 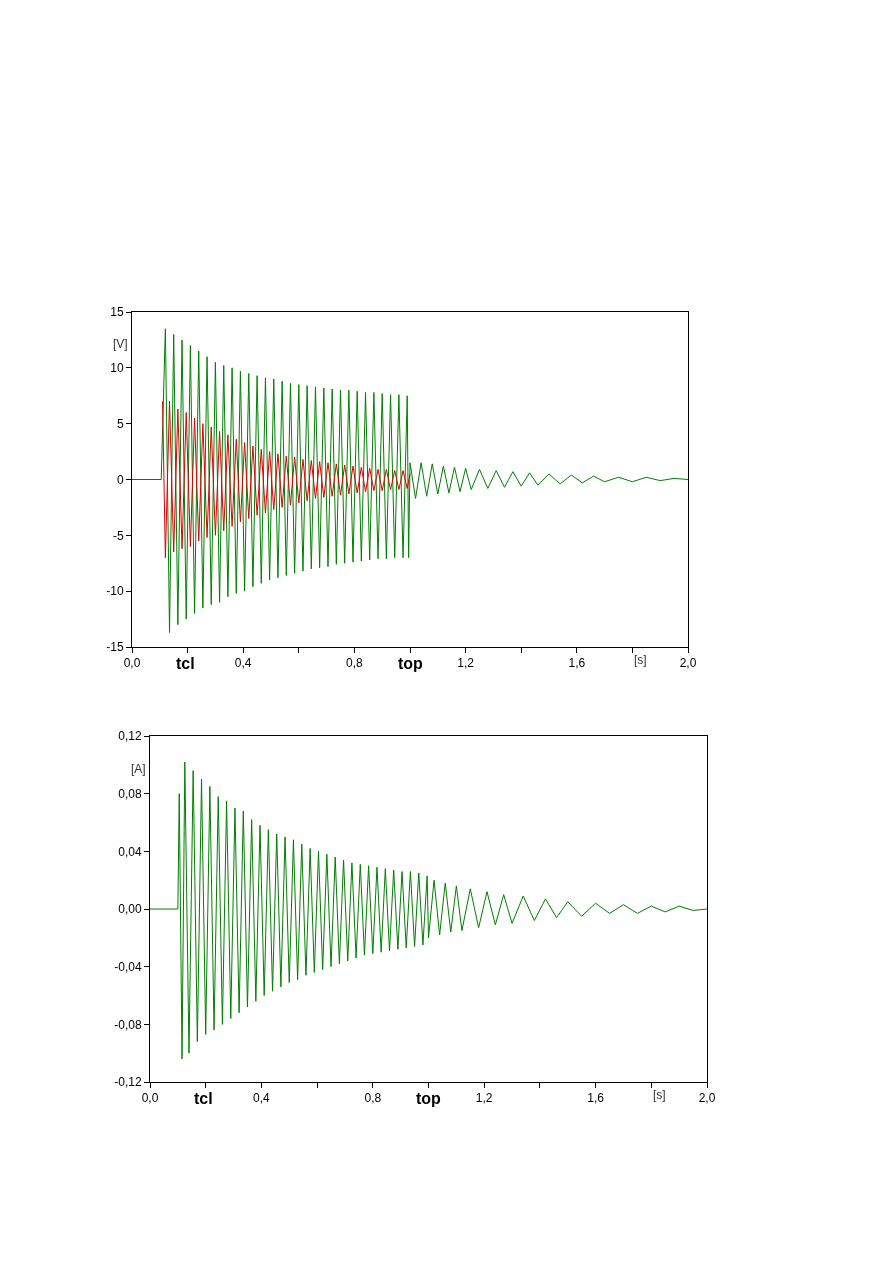 I want to click on y-tick-label: -0,12, so click(x=128, y=1082).